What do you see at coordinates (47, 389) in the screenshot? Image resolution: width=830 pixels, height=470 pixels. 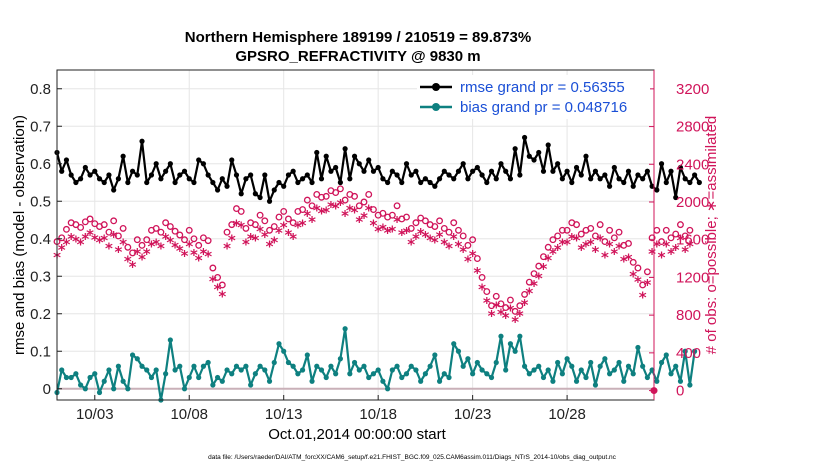 I see `y-tick-label-left: 0` at bounding box center [47, 389].